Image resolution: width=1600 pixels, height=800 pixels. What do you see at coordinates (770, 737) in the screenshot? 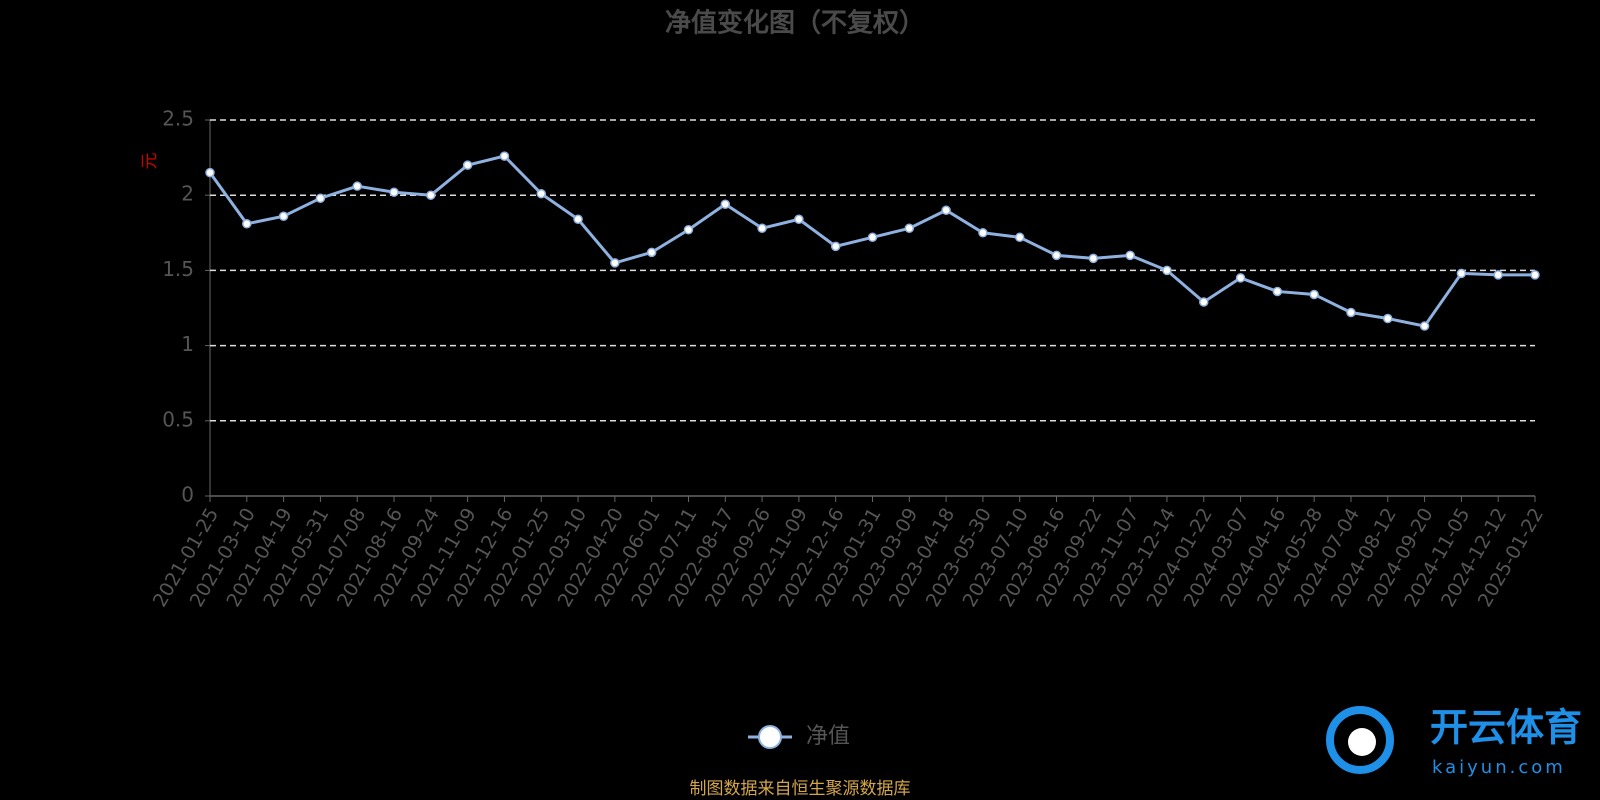
I see `legend-marker` at bounding box center [770, 737].